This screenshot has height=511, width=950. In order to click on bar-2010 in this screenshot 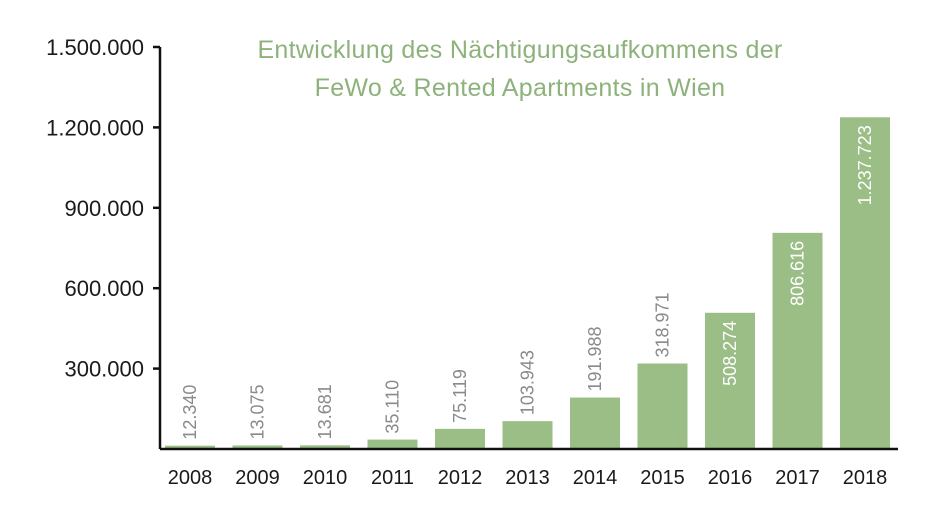, I will do `click(325, 447)`.